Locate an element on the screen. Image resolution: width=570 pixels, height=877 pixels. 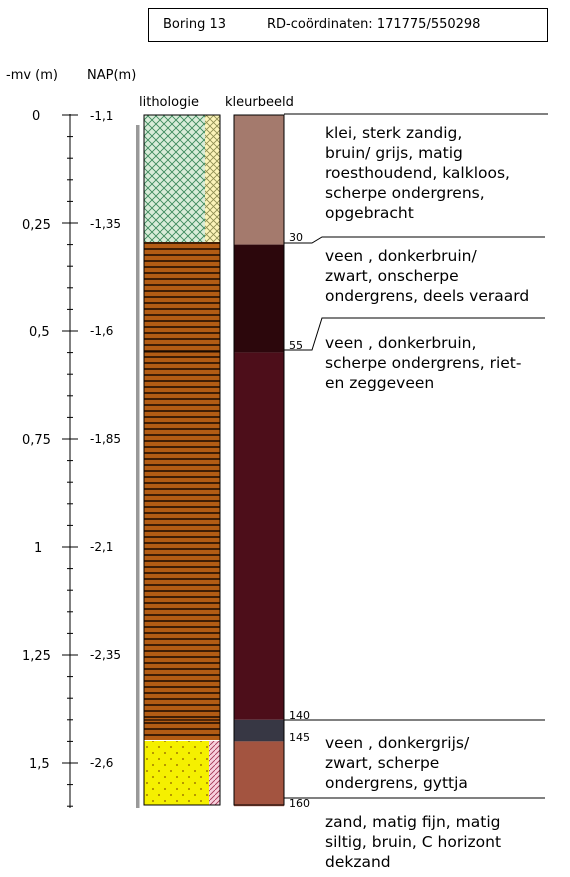
lithology-clay-sand is located at coordinates (212, 178).